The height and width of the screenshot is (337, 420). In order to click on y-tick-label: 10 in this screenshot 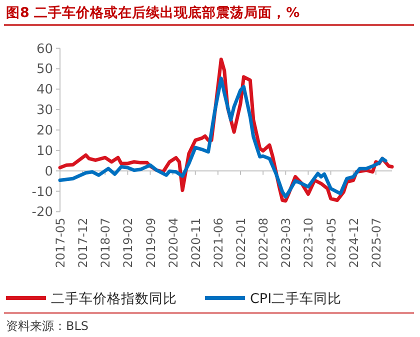, I will do `click(44, 151)`.